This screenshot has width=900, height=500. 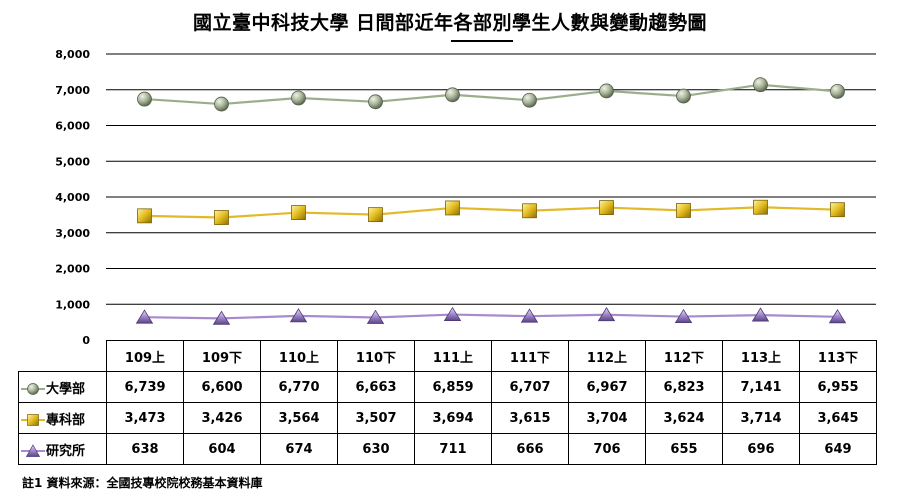 What do you see at coordinates (684, 356) in the screenshot?
I see `x-category-label: 112下` at bounding box center [684, 356].